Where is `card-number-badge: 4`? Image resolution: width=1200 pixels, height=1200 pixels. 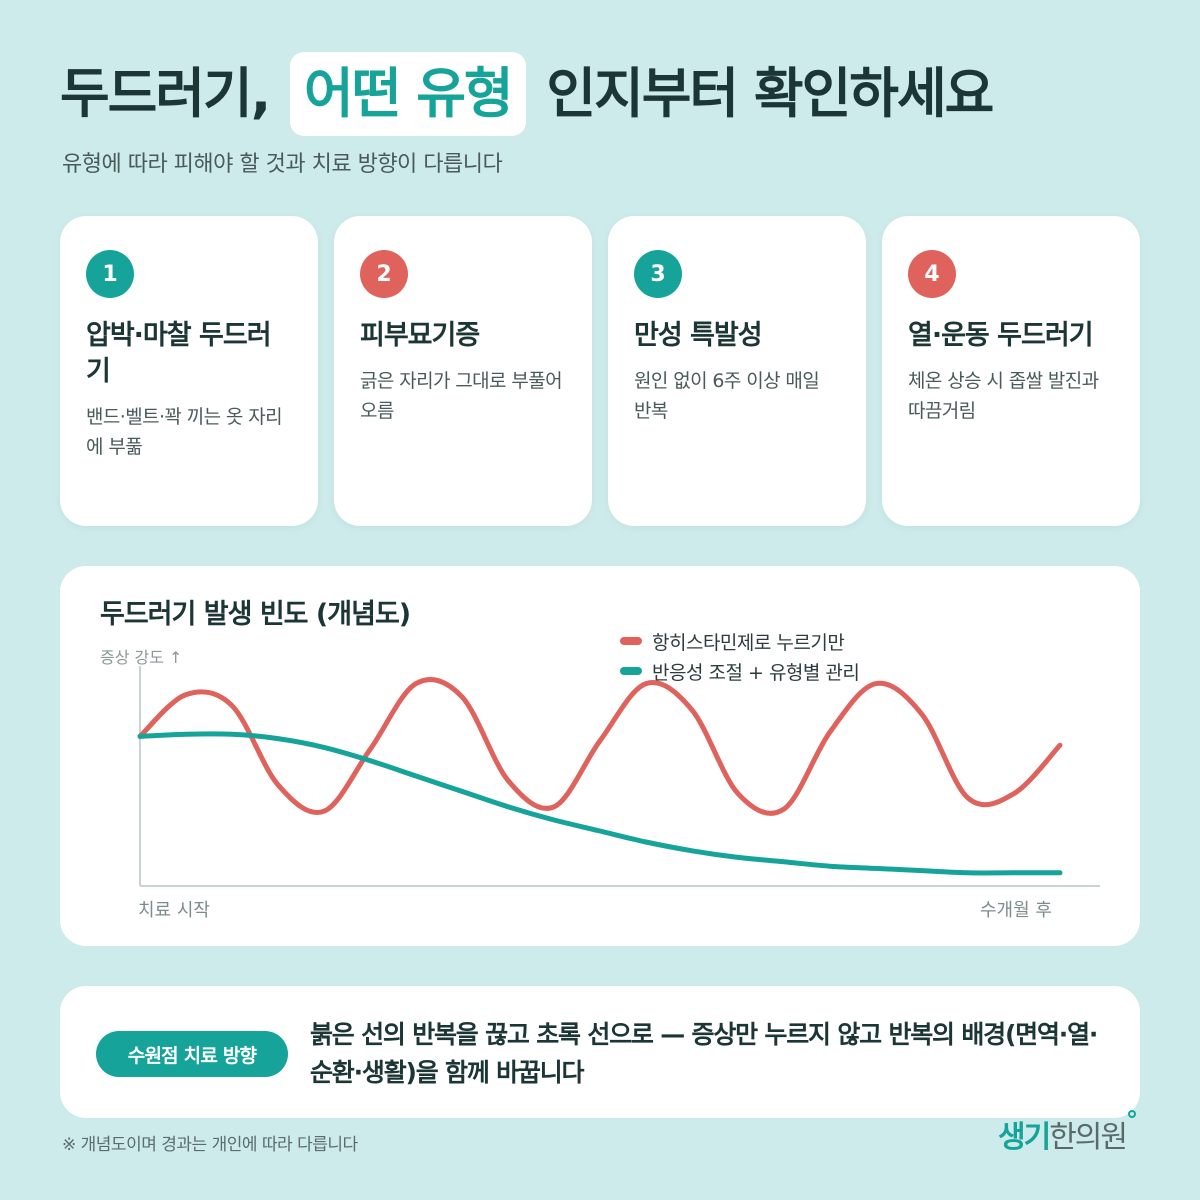
card-number-badge: 4 is located at coordinates (932, 274).